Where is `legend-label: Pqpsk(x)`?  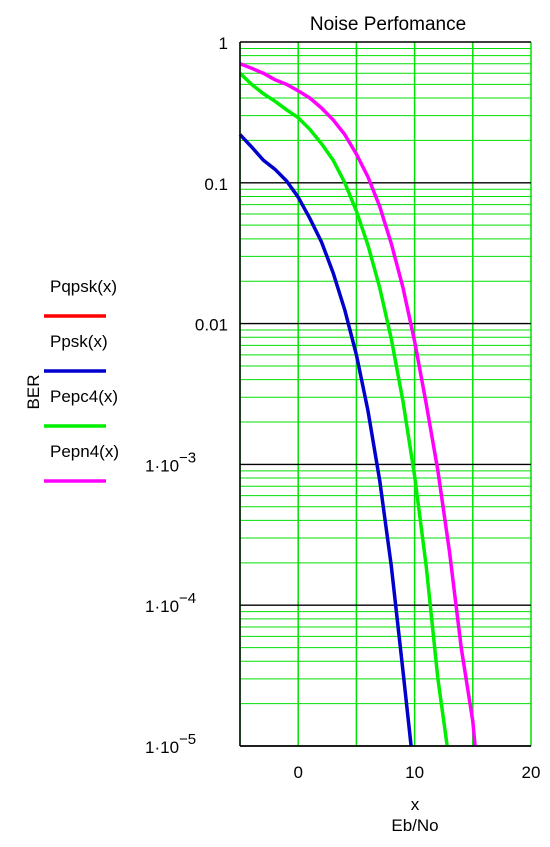
legend-label: Pqpsk(x) is located at coordinates (83, 286).